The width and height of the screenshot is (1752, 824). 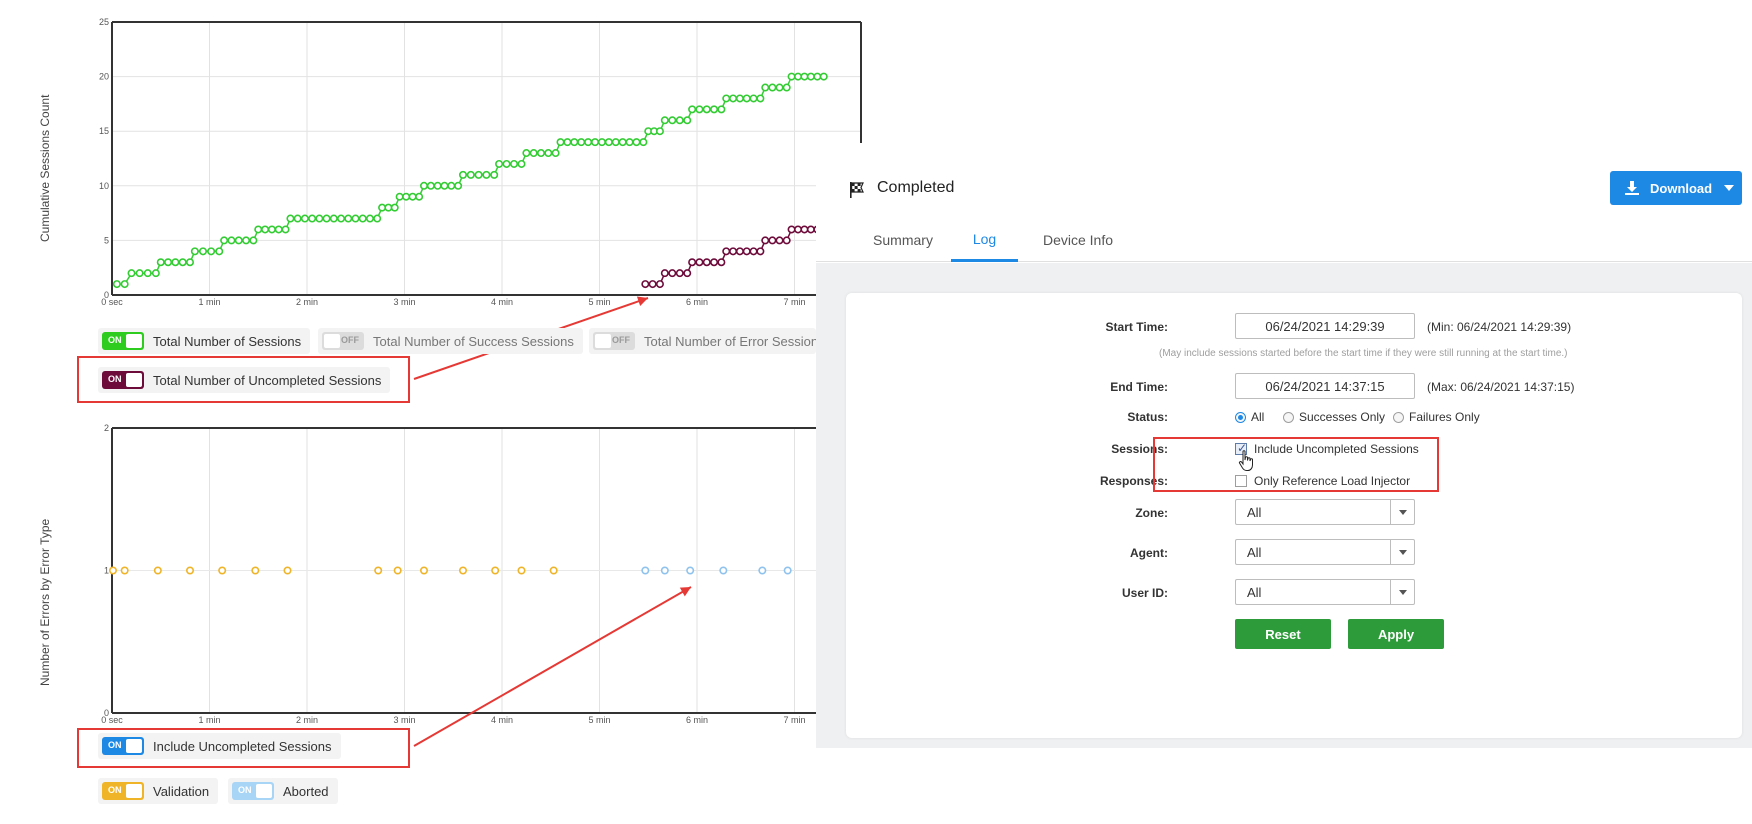 What do you see at coordinates (307, 720) in the screenshot?
I see `bottom-chart-x-tick-label: 2 min` at bounding box center [307, 720].